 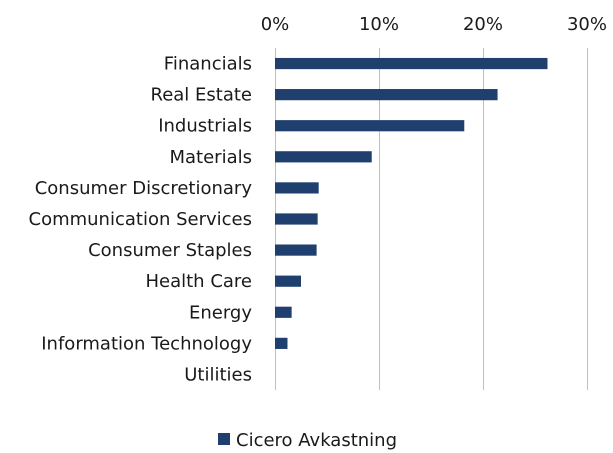 What do you see at coordinates (146, 343) in the screenshot?
I see `category-label: Information Technology` at bounding box center [146, 343].